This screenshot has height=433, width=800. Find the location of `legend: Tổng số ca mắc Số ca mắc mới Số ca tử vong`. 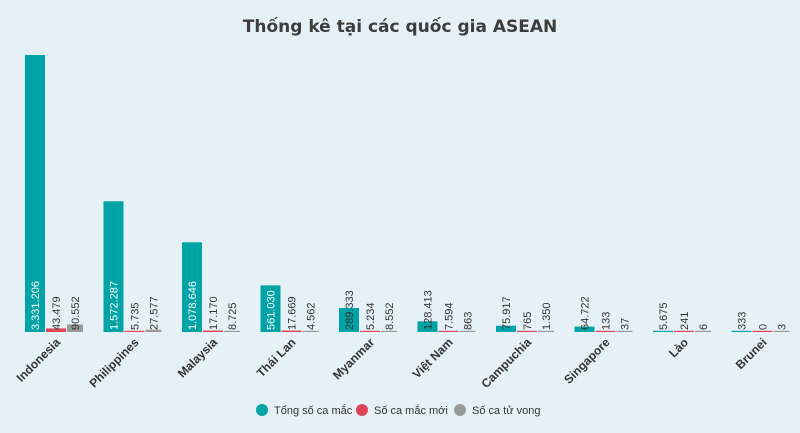

legend: Tổng số ca mắc Số ca mắc mới Số ca tử vong is located at coordinates (398, 410).